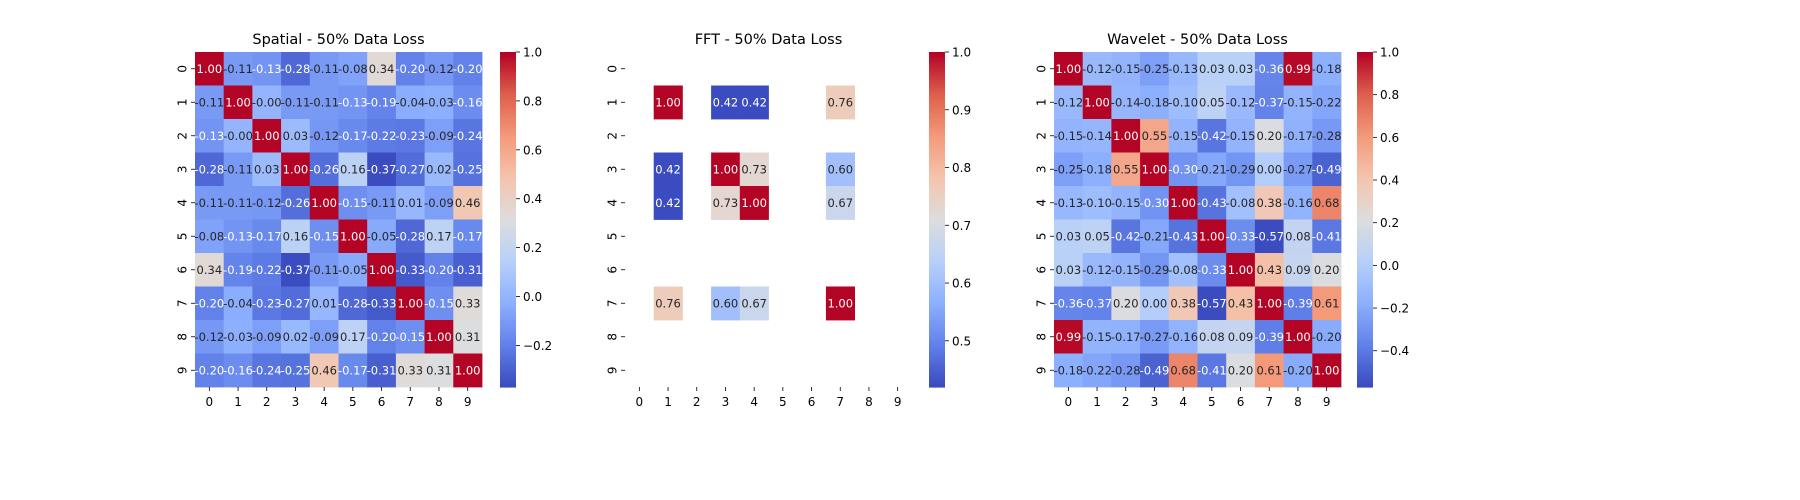 The width and height of the screenshot is (1800, 500). Describe the element at coordinates (210, 270) in the screenshot. I see `cell-value-label: 0.34` at that location.